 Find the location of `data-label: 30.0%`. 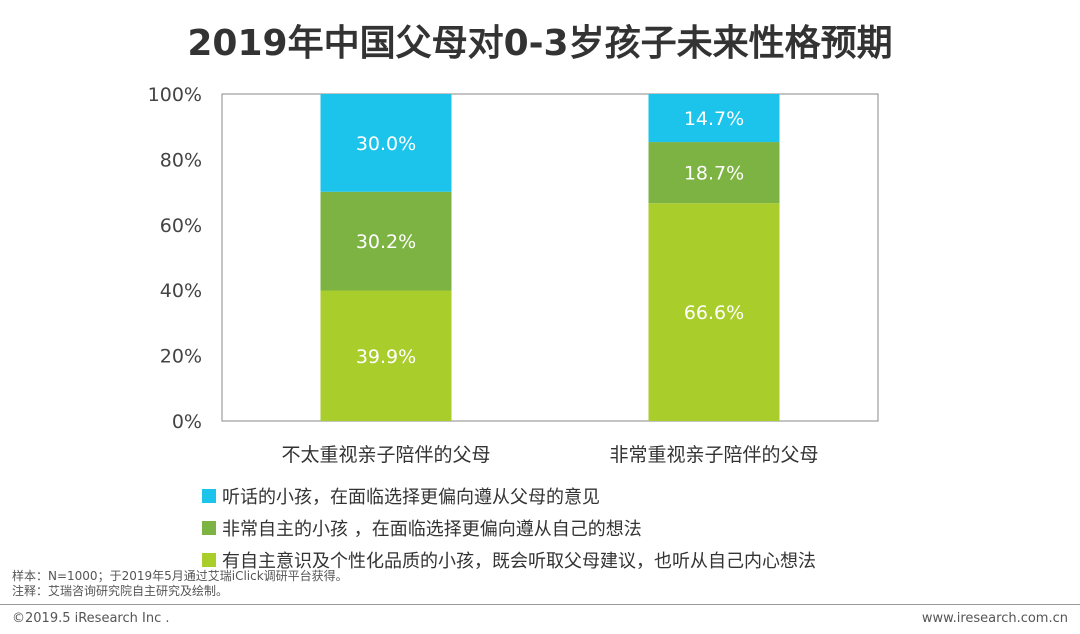

data-label: 30.0% is located at coordinates (386, 144).